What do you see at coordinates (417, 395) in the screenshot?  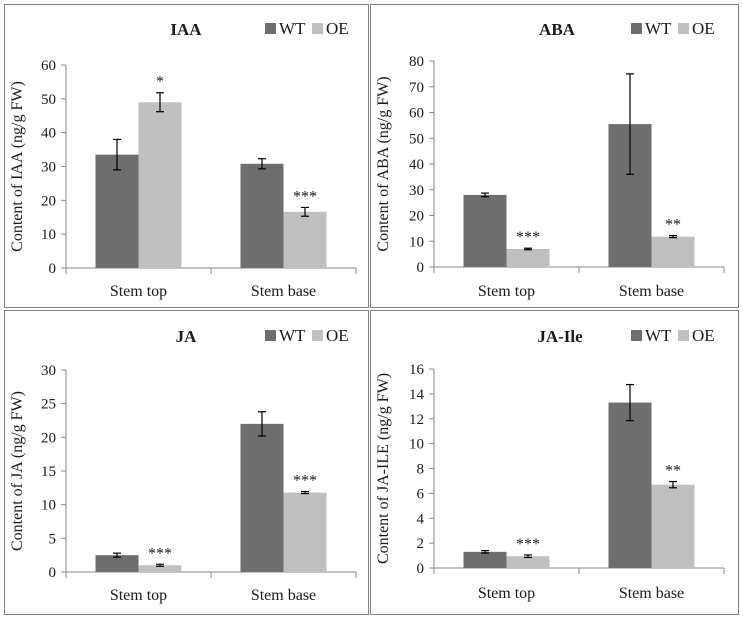 I see `y-tick-label: 14` at bounding box center [417, 395].